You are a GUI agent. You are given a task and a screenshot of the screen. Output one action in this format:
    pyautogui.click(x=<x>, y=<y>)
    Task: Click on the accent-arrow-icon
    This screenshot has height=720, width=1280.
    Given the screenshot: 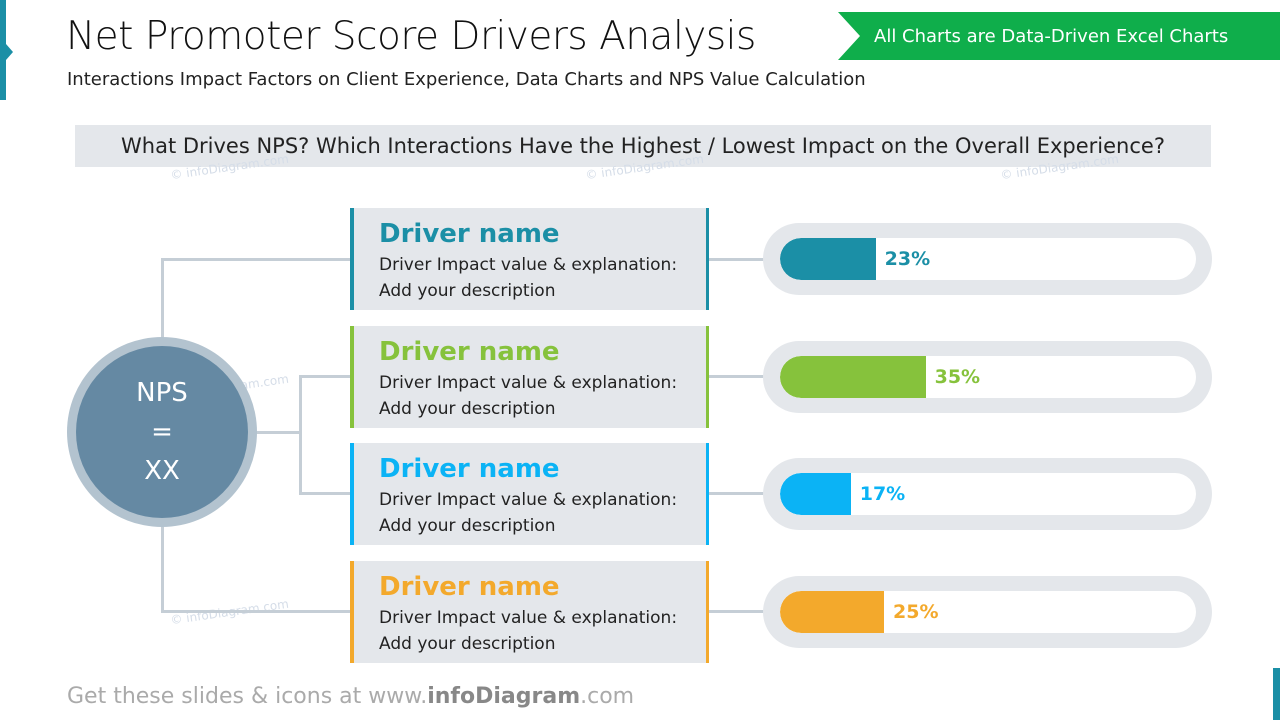 What is the action you would take?
    pyautogui.click(x=9, y=52)
    